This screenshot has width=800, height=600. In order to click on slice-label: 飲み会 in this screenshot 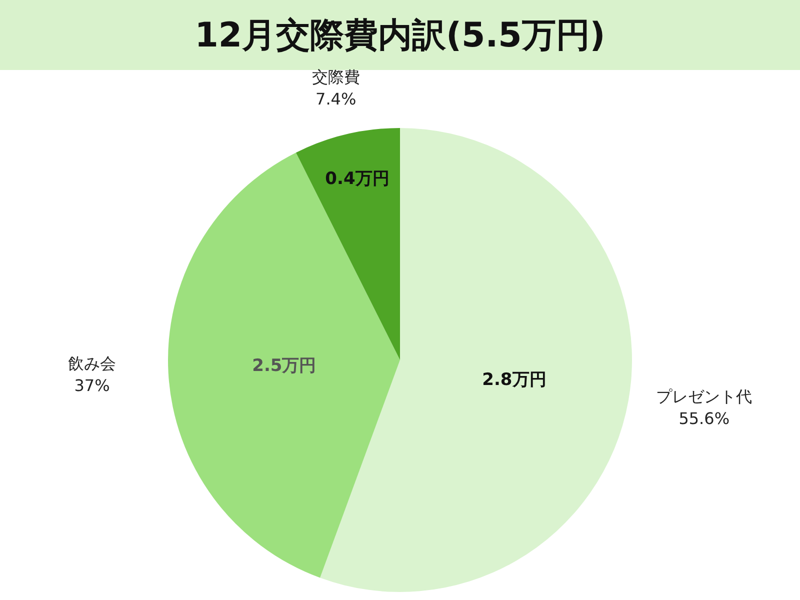, I will do `click(92, 364)`.